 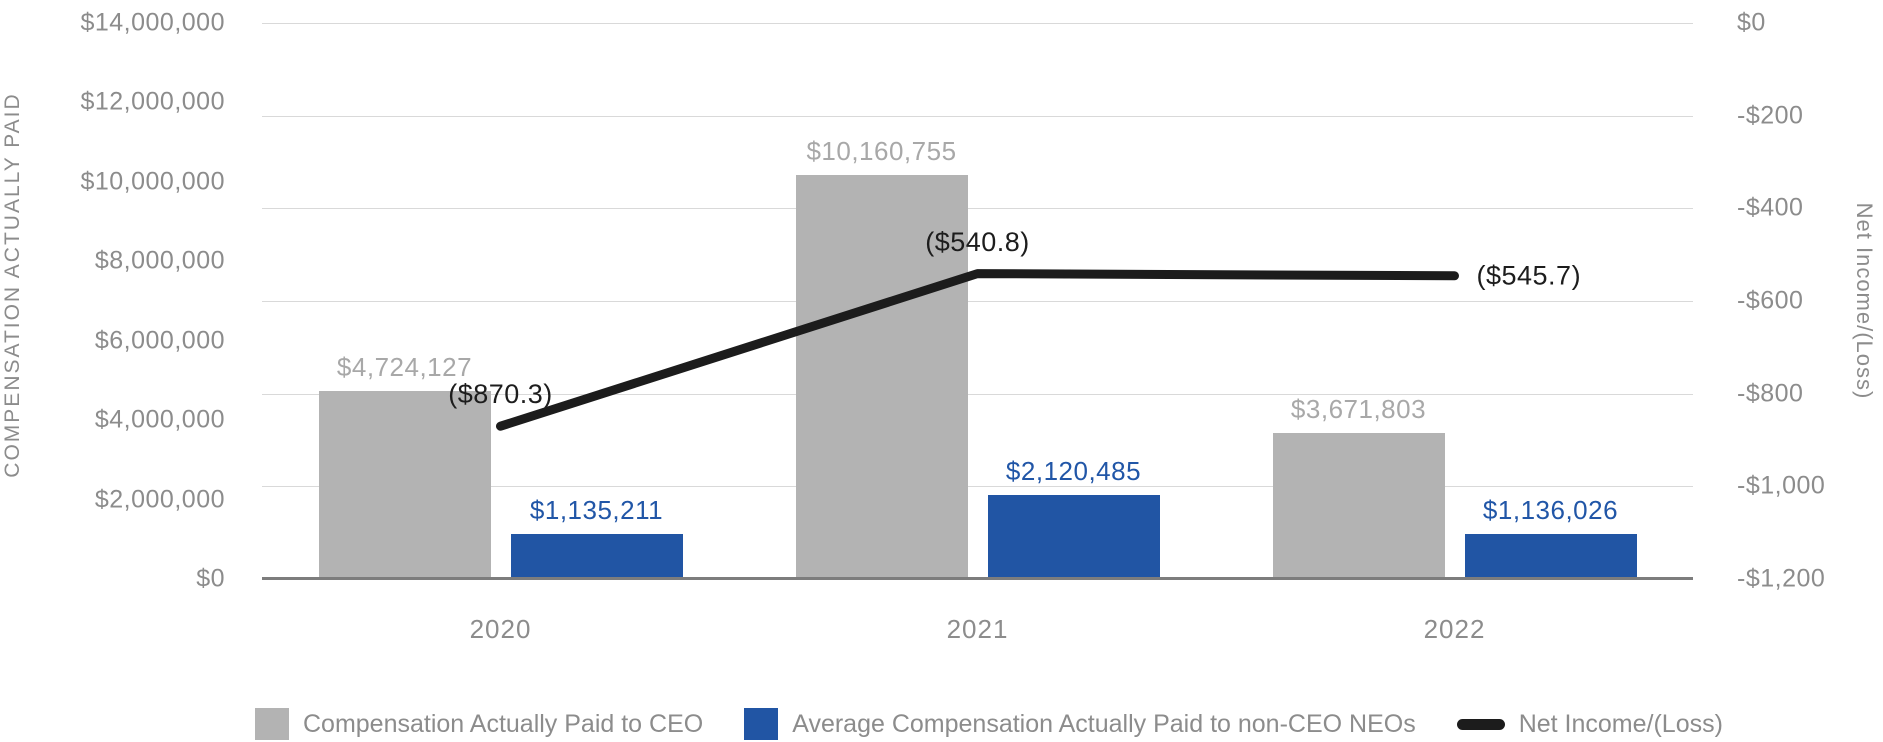 What do you see at coordinates (977, 241) in the screenshot?
I see `net-income-value-2021: ($540.8)` at bounding box center [977, 241].